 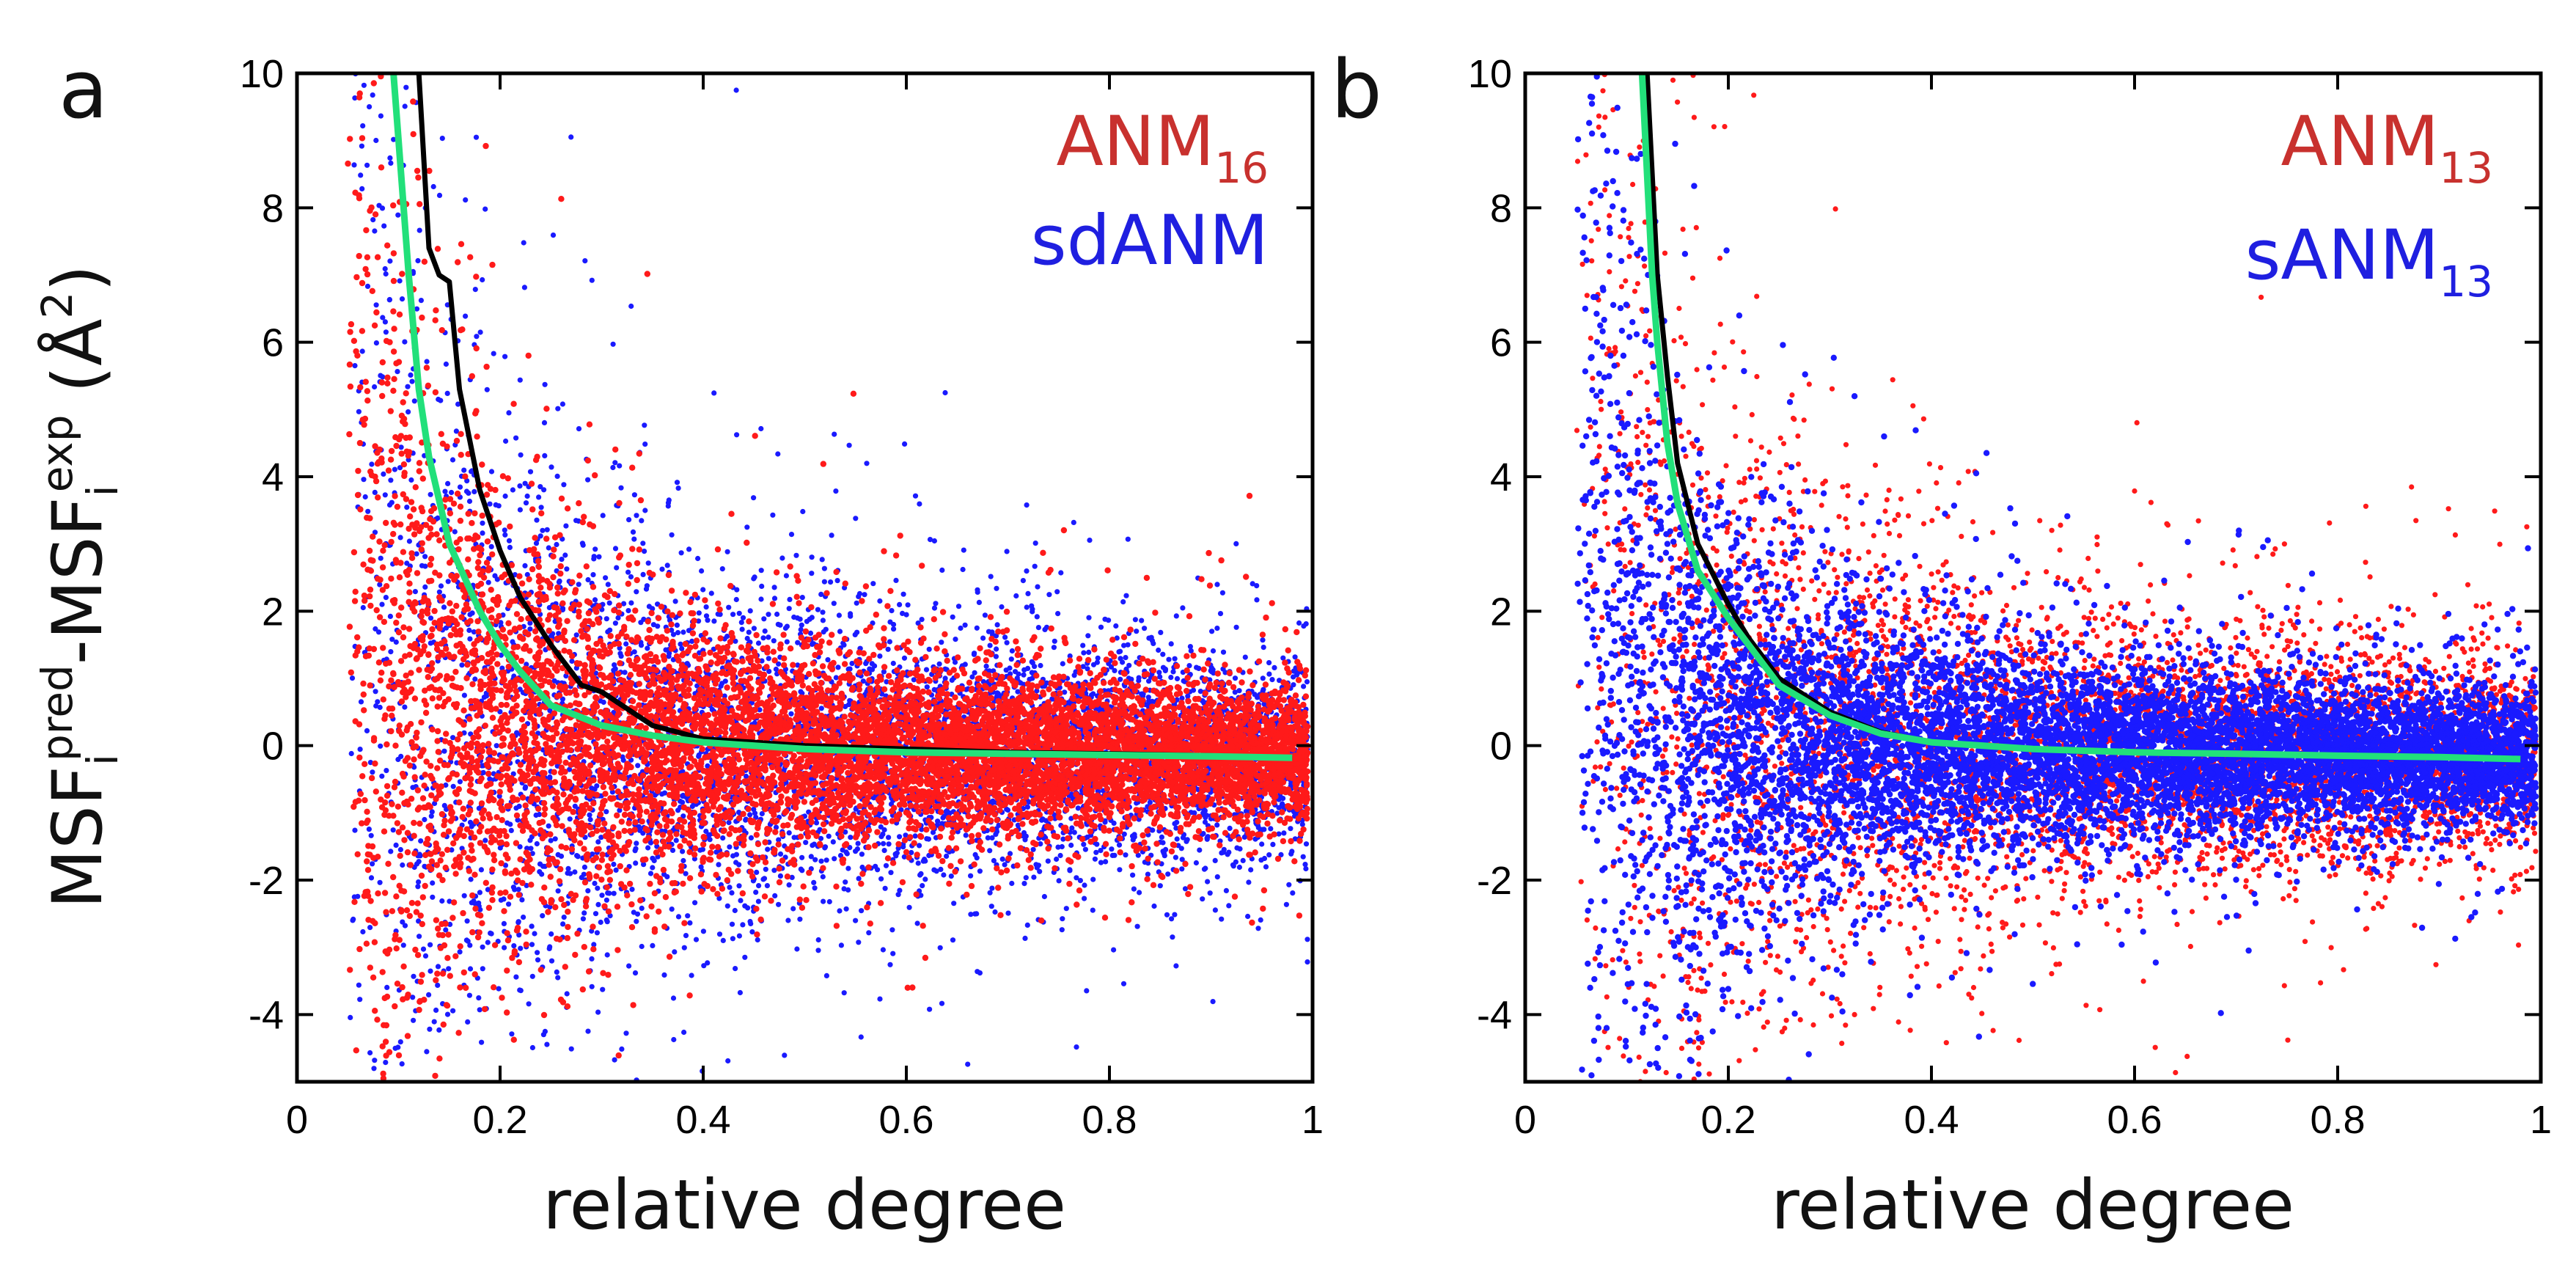 What do you see at coordinates (80, 587) in the screenshot?
I see `y-axis-title: MSFipred-MSFiexp (Å2)` at bounding box center [80, 587].